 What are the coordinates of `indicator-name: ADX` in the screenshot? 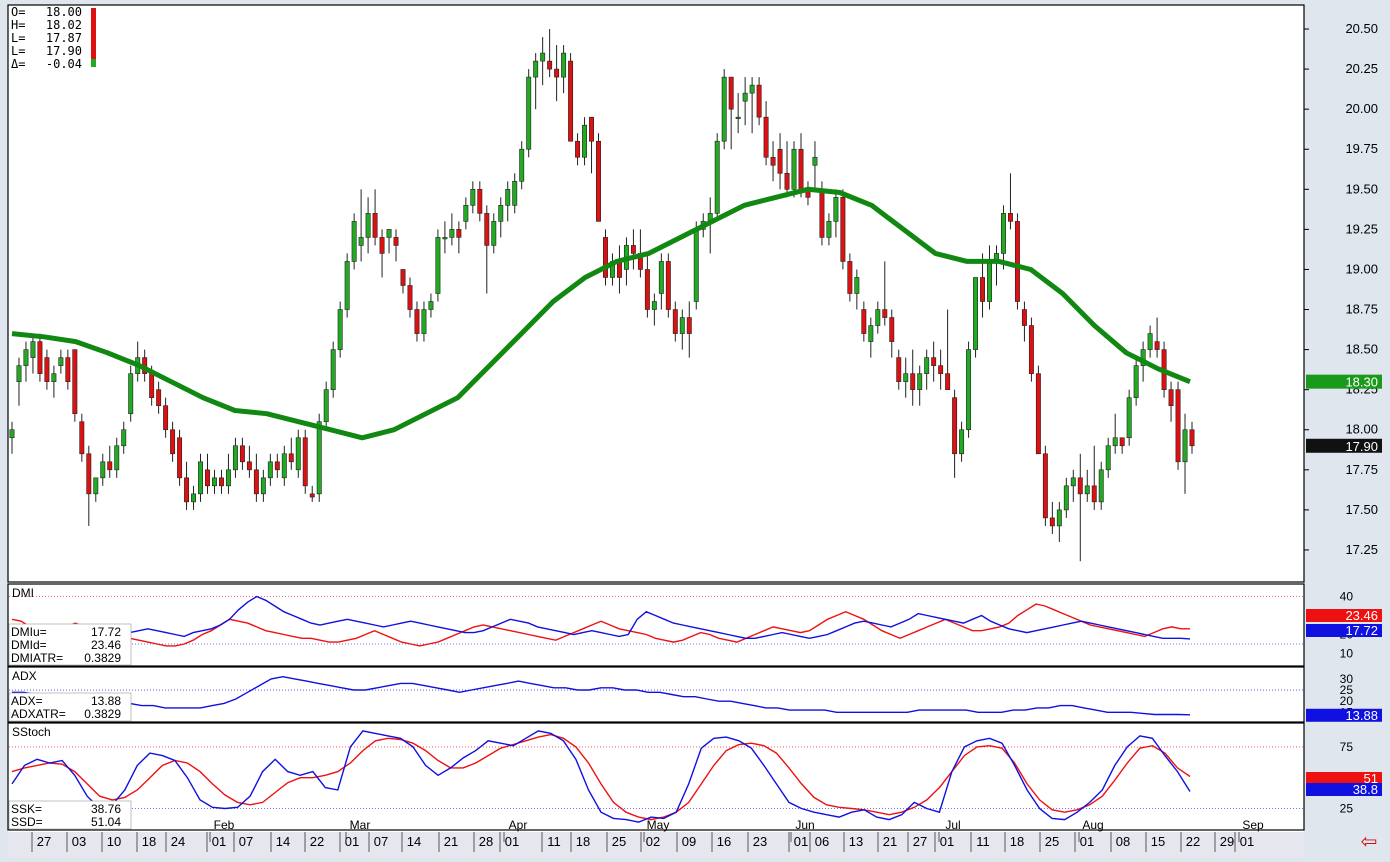 It's located at (24, 676).